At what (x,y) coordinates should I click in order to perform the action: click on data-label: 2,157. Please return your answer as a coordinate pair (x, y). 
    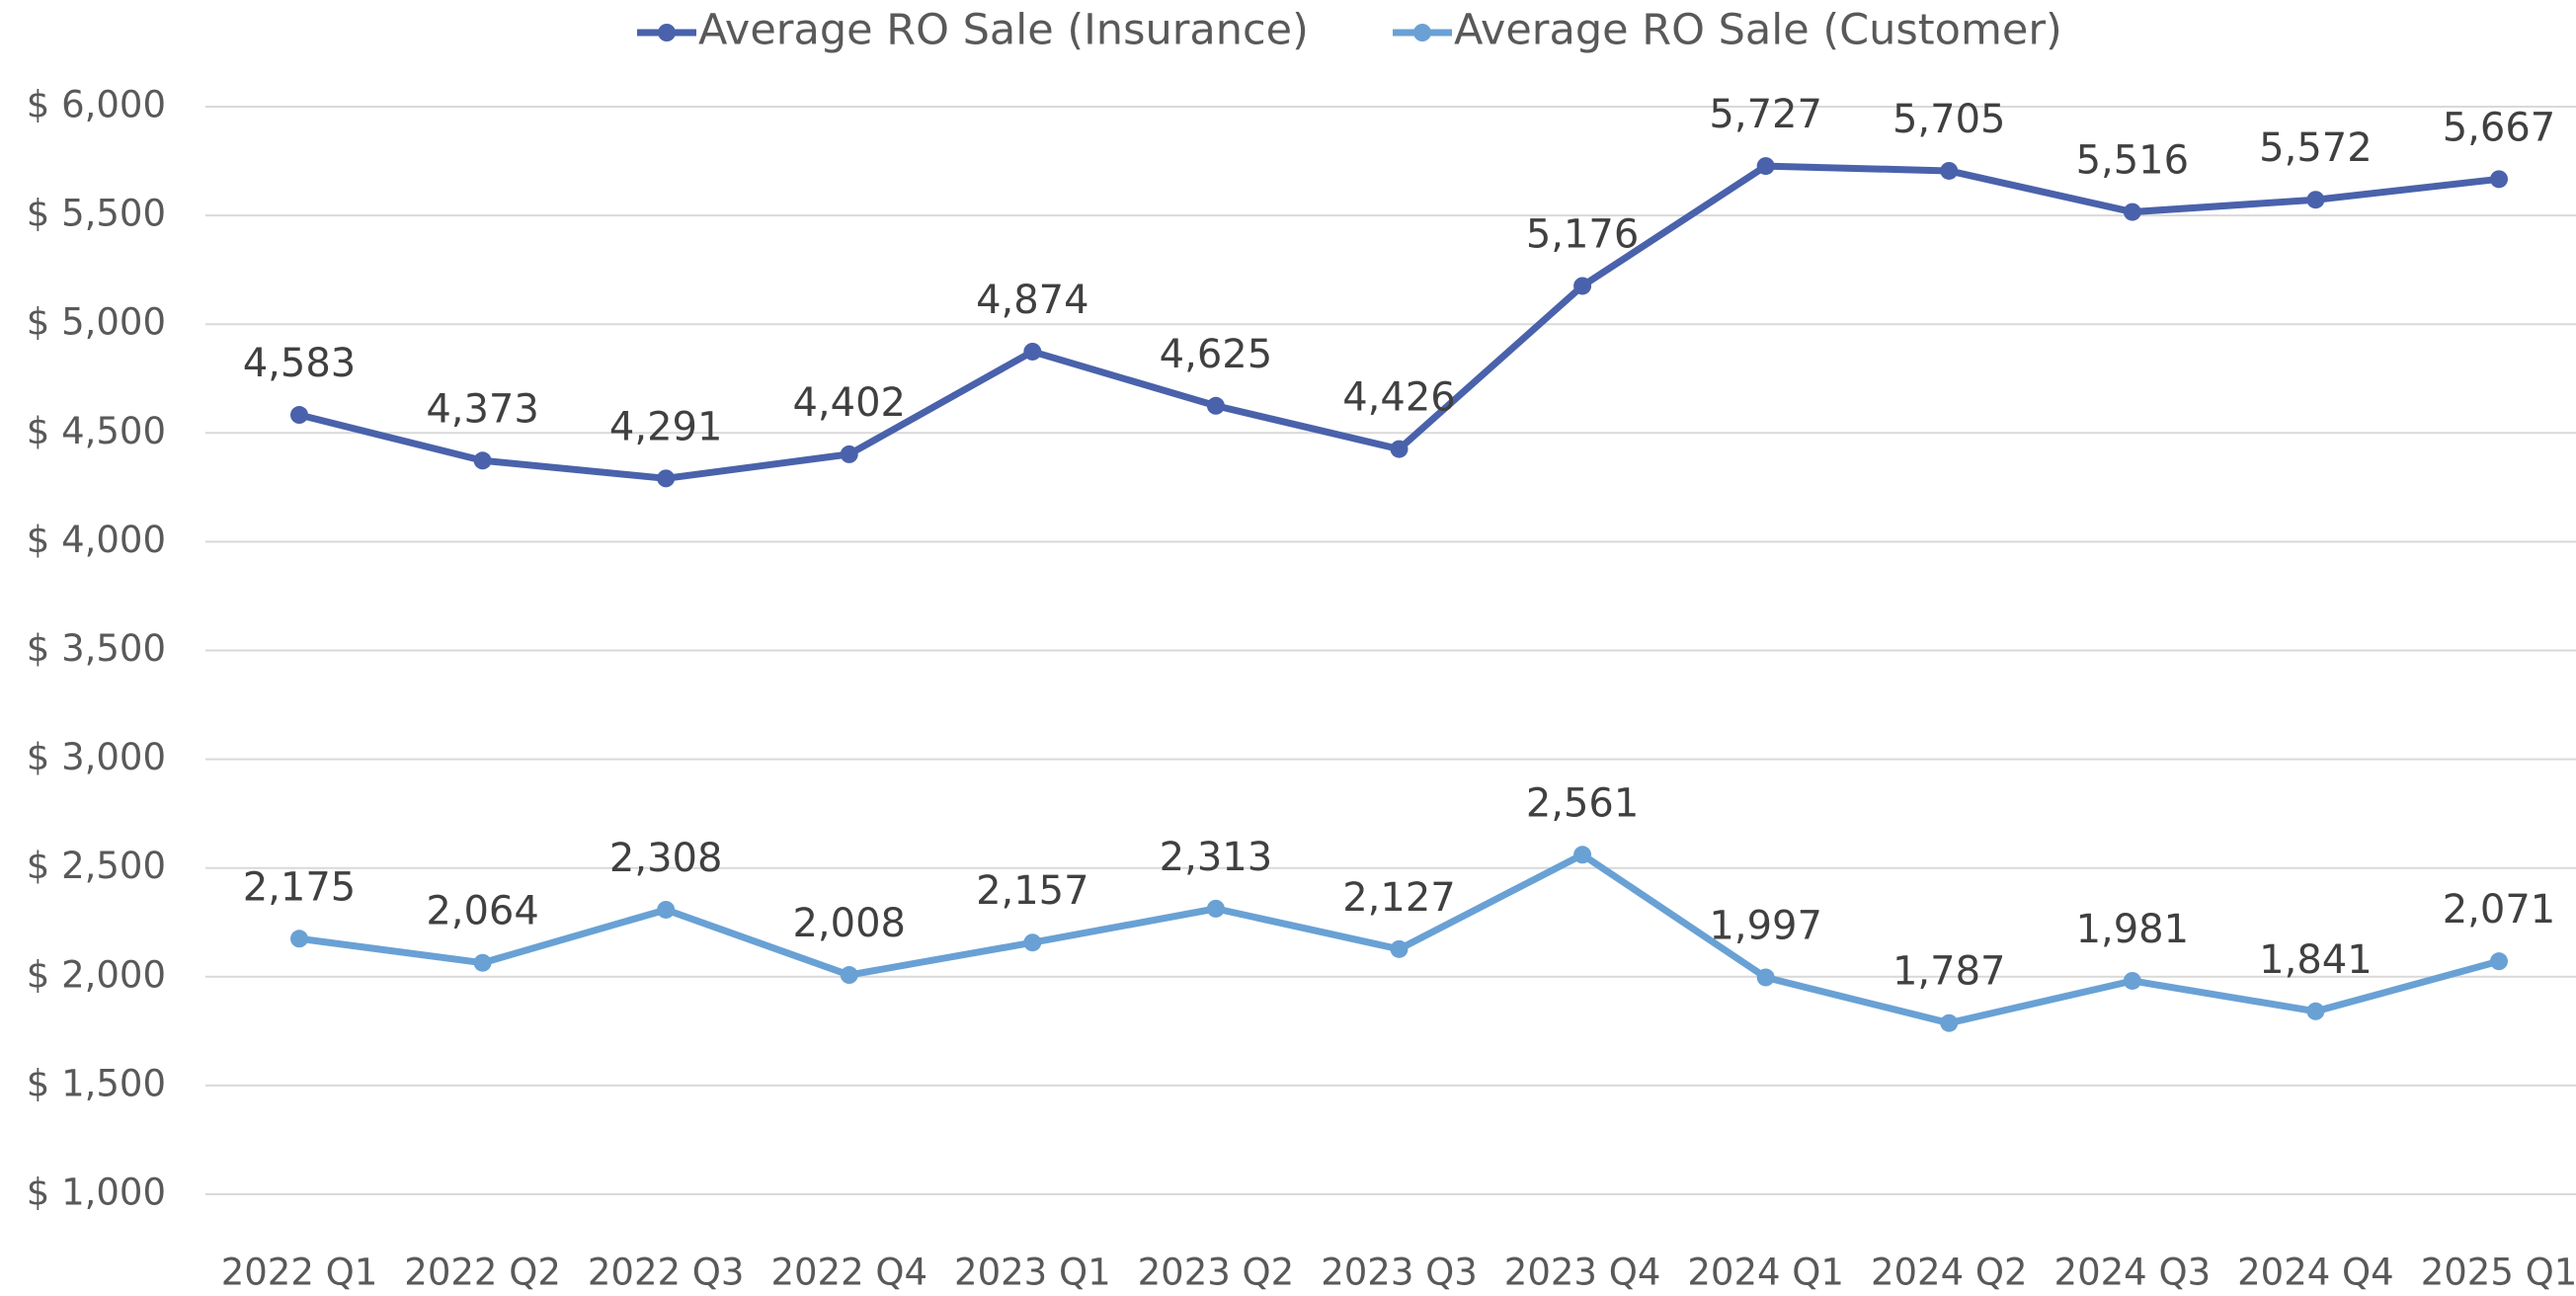
    Looking at the image, I should click on (1032, 891).